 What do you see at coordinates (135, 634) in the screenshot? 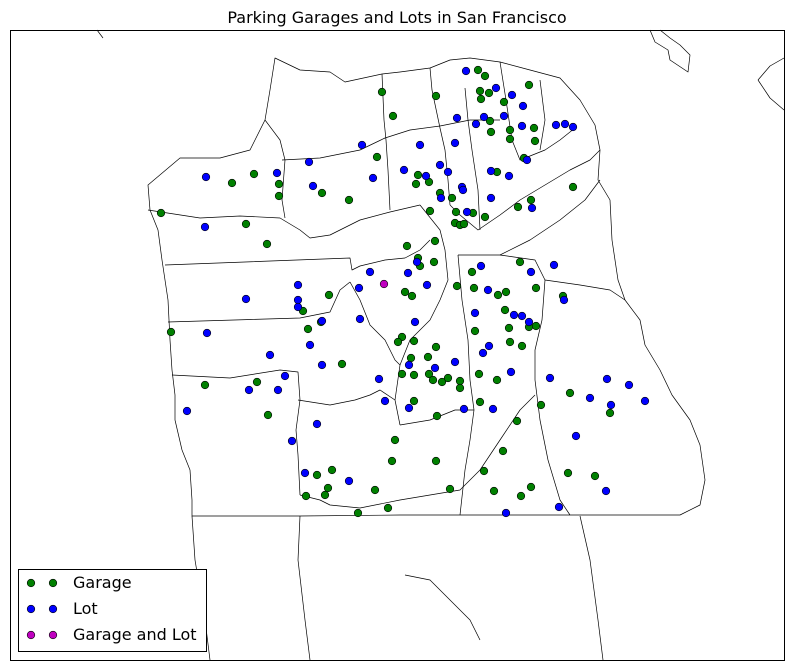
I see `legend-label-garage-and-lot: Garage and Lot` at bounding box center [135, 634].